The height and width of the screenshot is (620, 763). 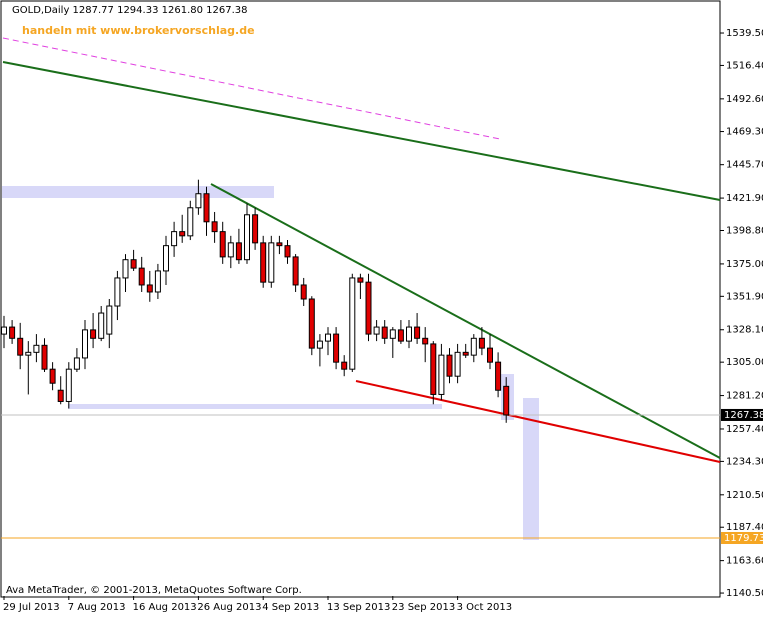 What do you see at coordinates (744, 198) in the screenshot?
I see `y-tick-label: 1421.90` at bounding box center [744, 198].